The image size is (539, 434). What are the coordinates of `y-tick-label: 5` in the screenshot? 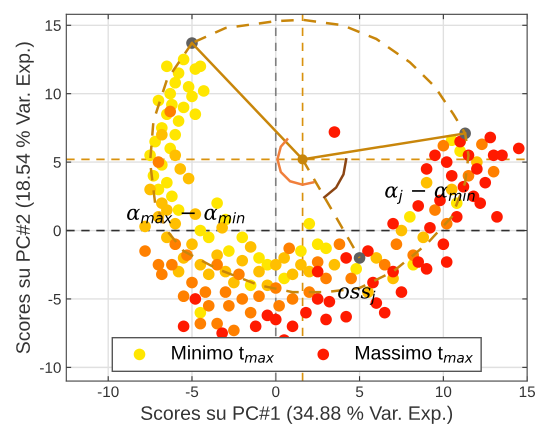 It's located at (57, 162).